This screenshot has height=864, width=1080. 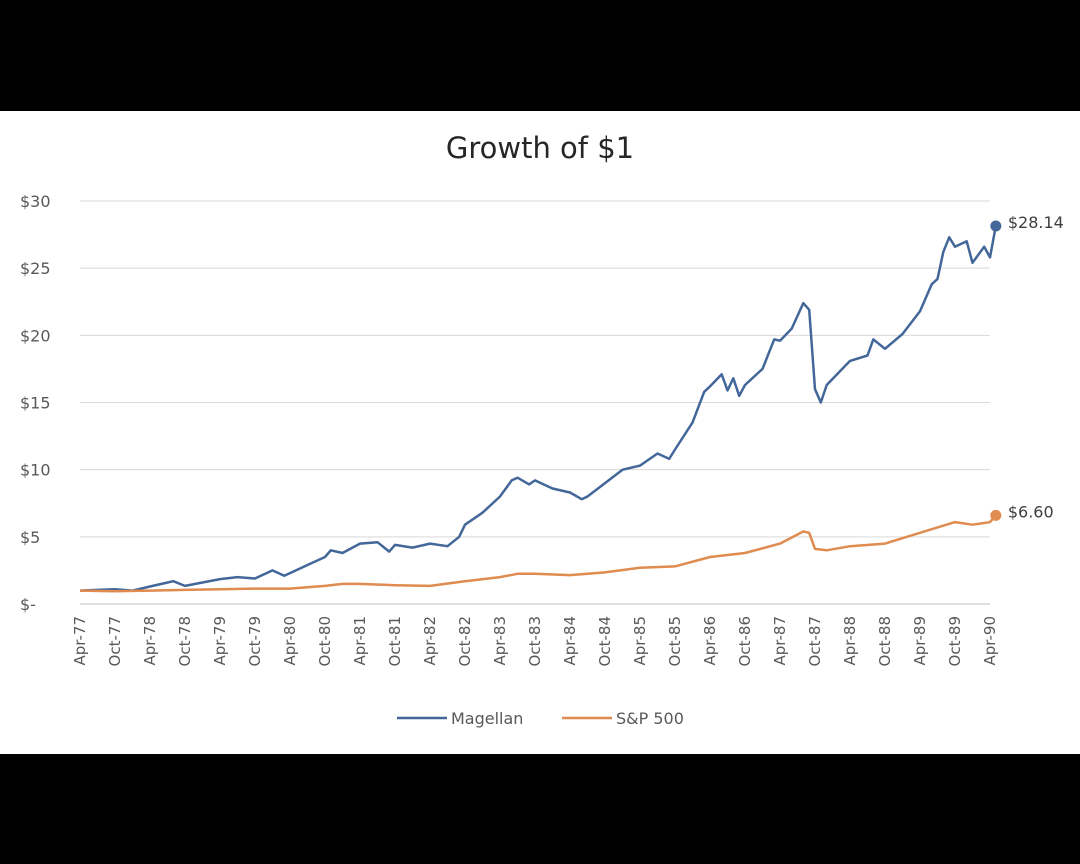 What do you see at coordinates (325, 641) in the screenshot?
I see `x-tick-label: Oct-80` at bounding box center [325, 641].